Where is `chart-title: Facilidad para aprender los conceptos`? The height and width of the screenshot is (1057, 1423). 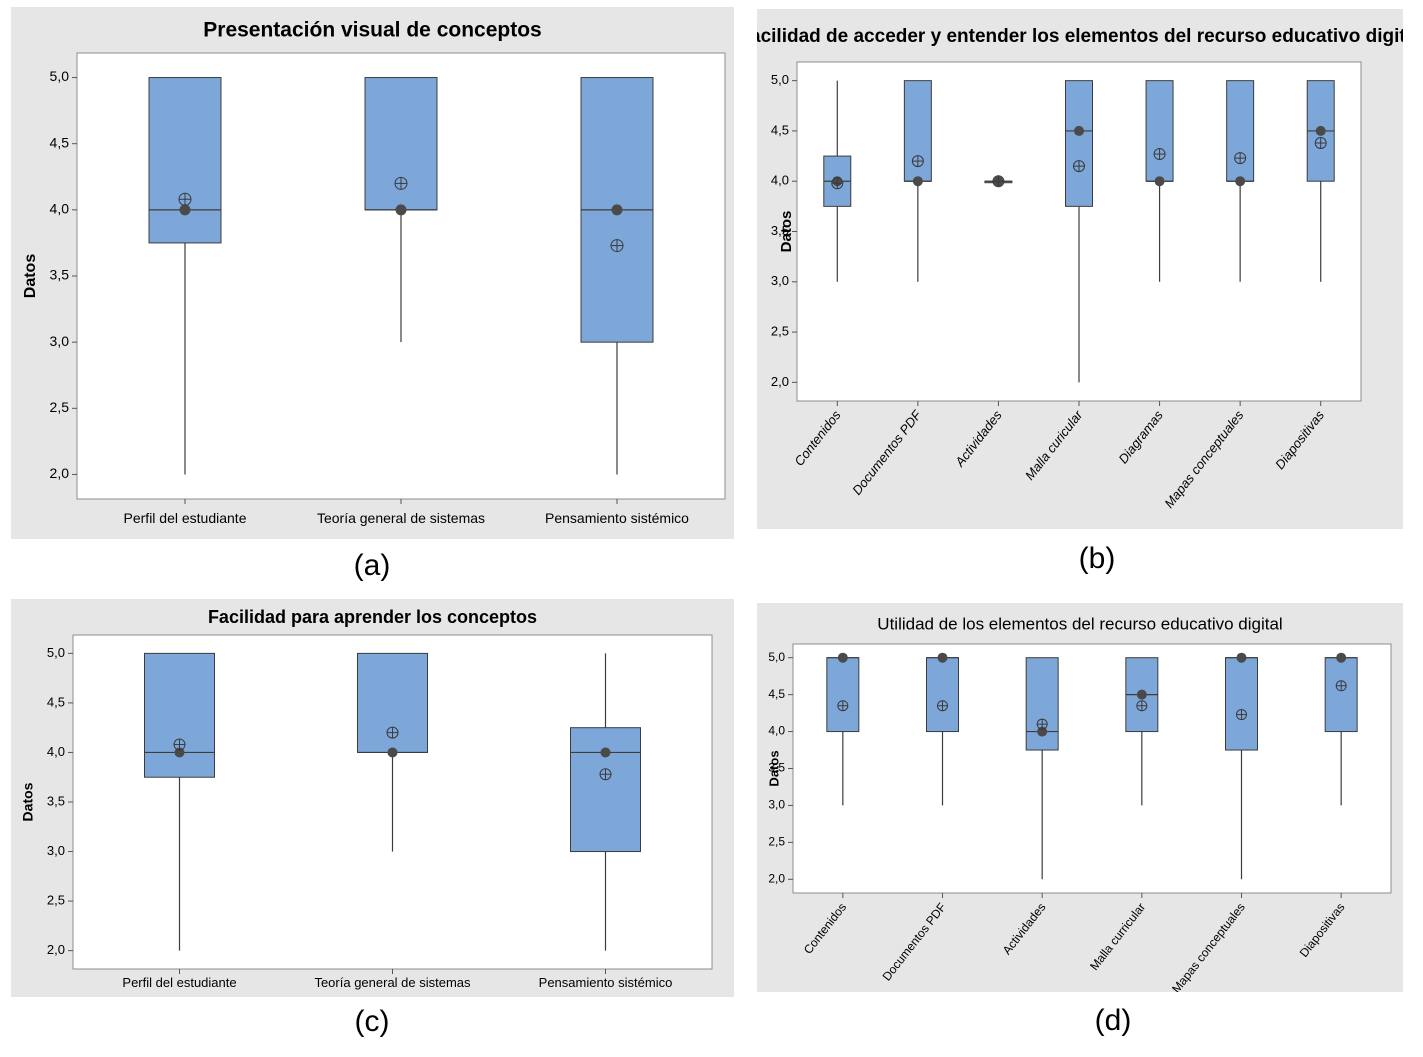 chart-title: Facilidad para aprender los conceptos is located at coordinates (372, 617).